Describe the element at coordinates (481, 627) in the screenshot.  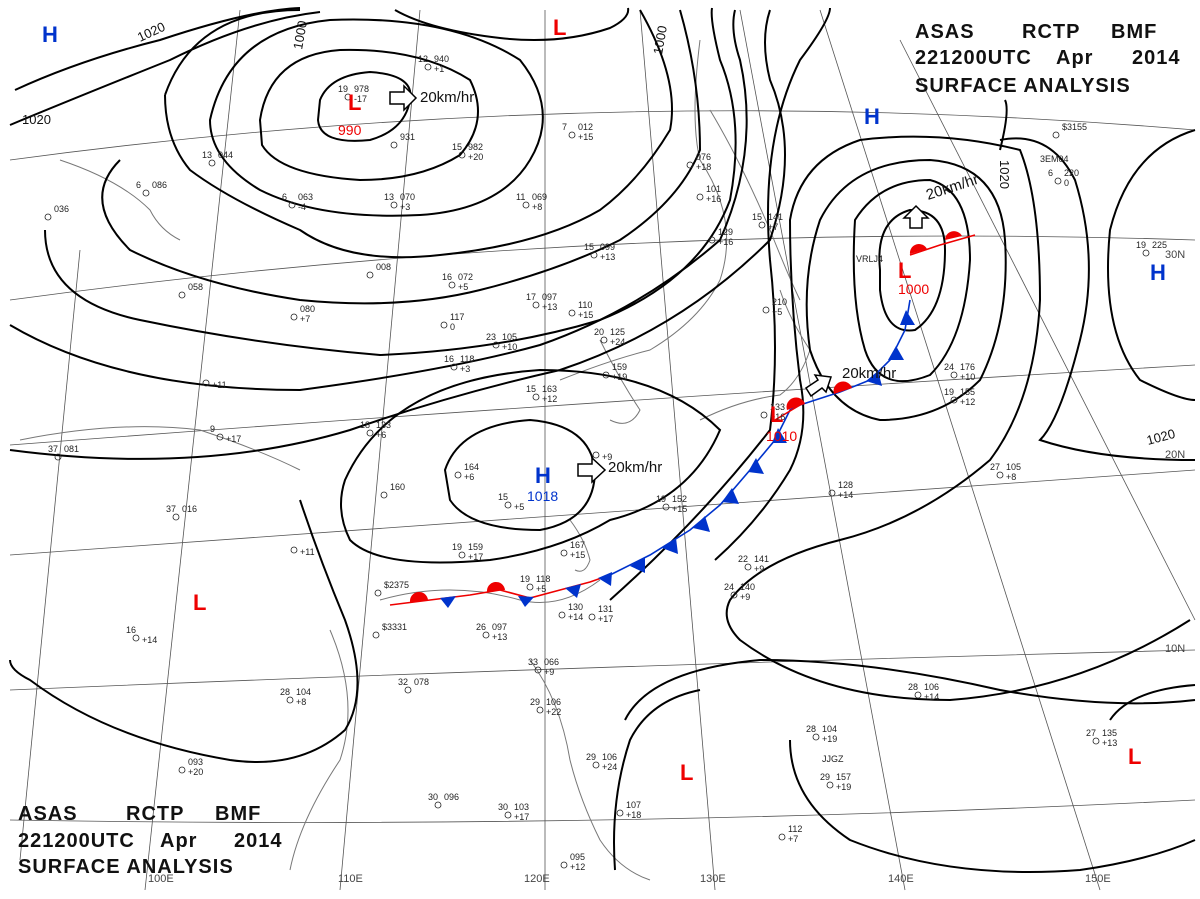
I see `station-temp: 26` at that location.